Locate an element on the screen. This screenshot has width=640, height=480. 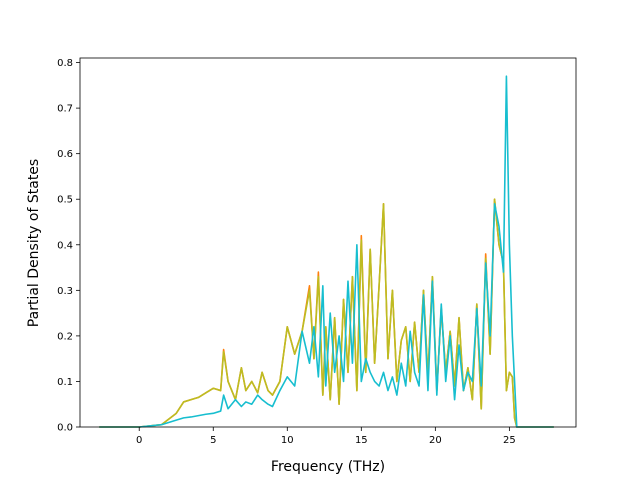
x-tick-label: 20 is located at coordinates (435, 440).